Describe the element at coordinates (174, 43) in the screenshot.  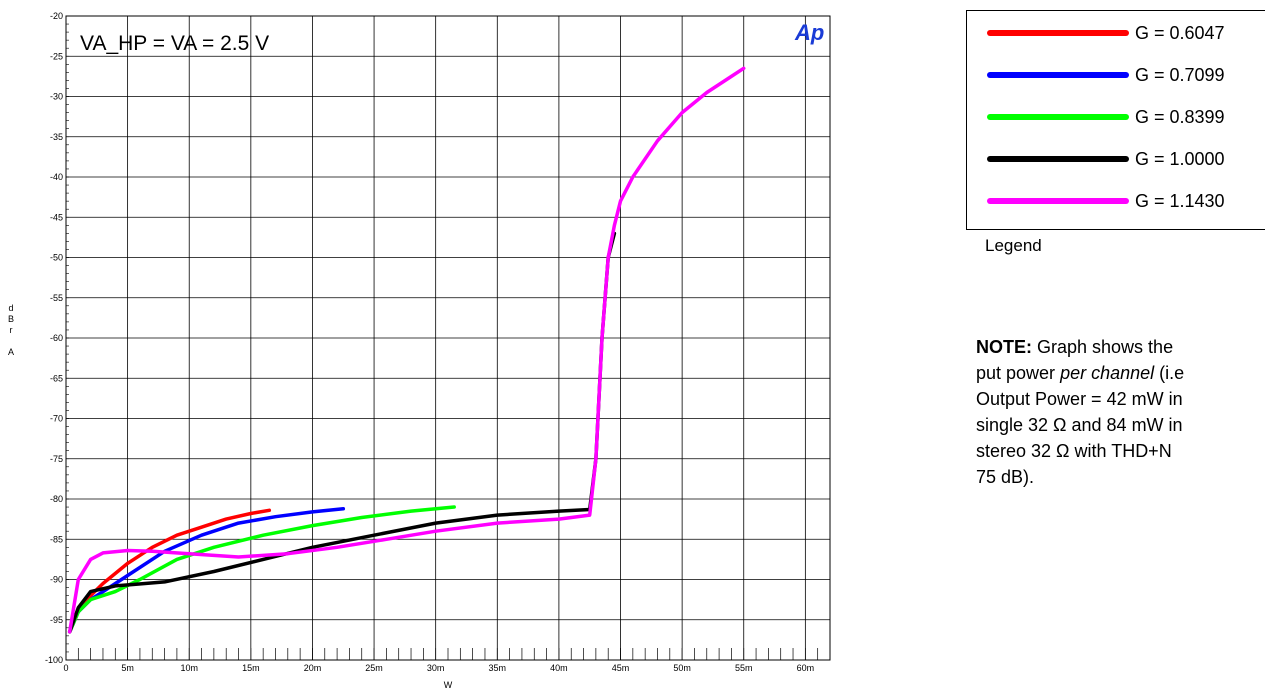
I see `chart-title: VA_HP = VA = 2.5 V` at that location.